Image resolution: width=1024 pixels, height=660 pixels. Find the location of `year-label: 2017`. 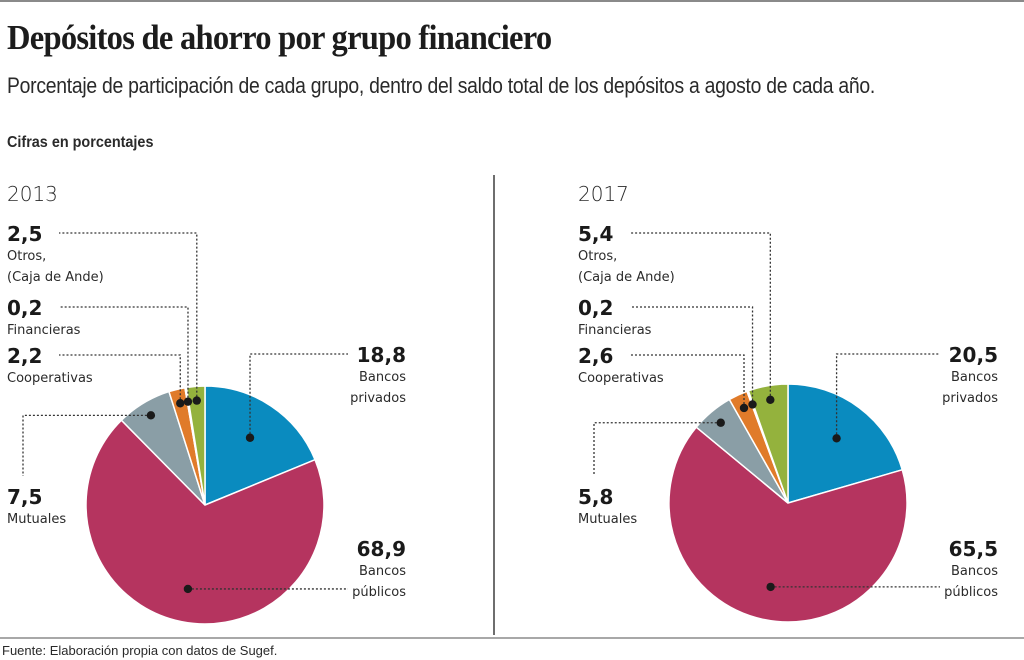

year-label: 2017 is located at coordinates (603, 194).